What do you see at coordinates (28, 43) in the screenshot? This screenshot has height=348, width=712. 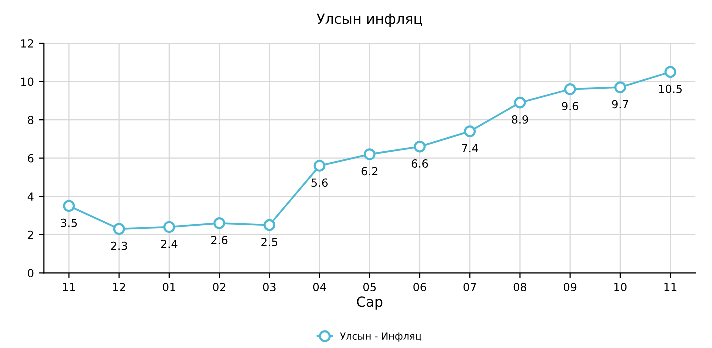 I see `y-tick-label: 12` at bounding box center [28, 43].